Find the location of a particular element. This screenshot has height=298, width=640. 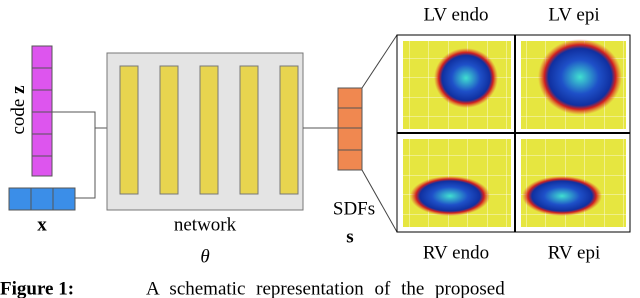

panel-label: RV epi is located at coordinates (574, 252).